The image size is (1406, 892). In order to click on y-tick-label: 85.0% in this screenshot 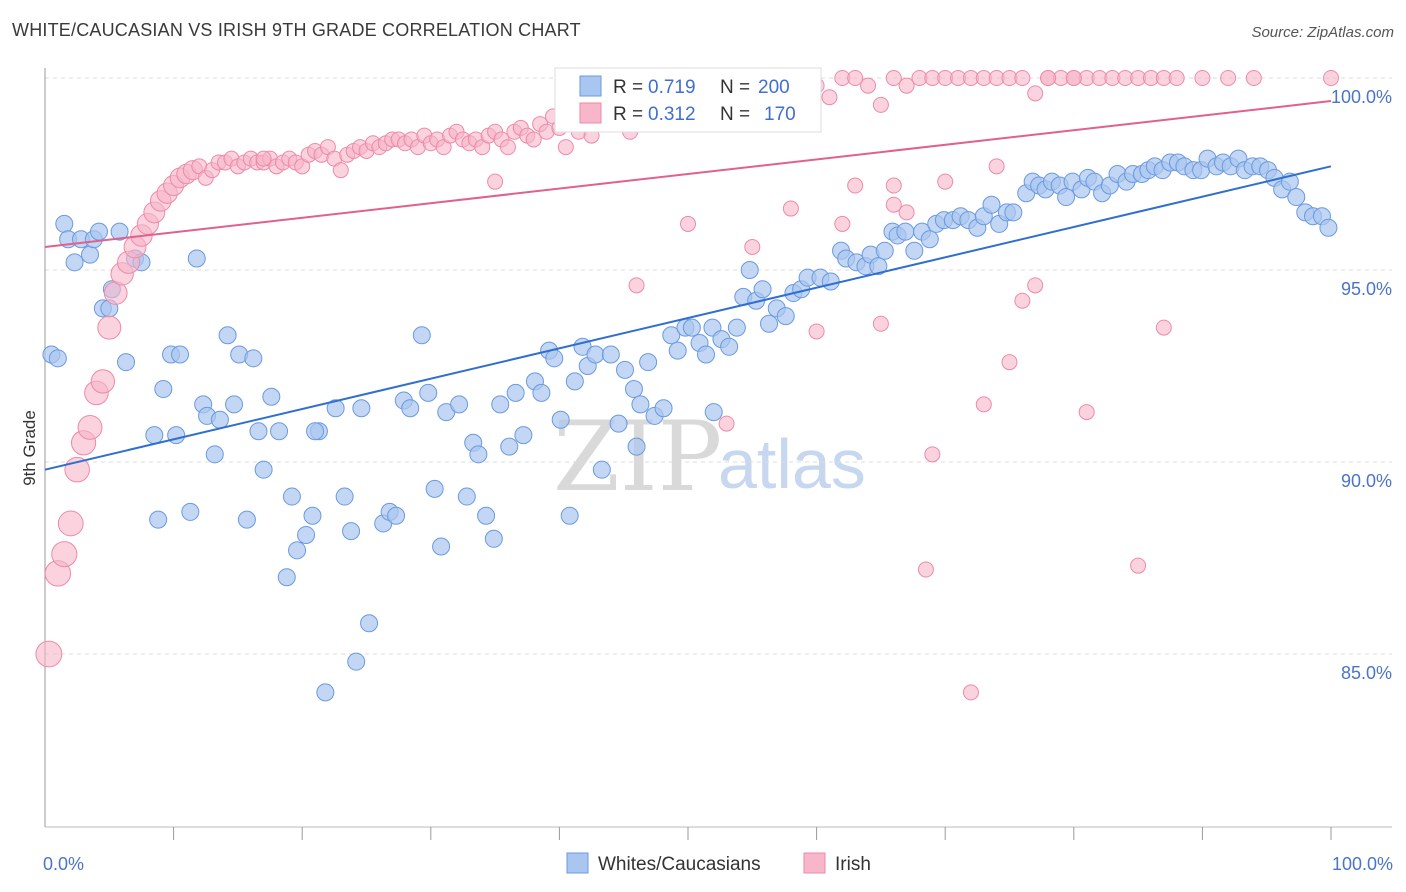, I will do `click(1366, 673)`.